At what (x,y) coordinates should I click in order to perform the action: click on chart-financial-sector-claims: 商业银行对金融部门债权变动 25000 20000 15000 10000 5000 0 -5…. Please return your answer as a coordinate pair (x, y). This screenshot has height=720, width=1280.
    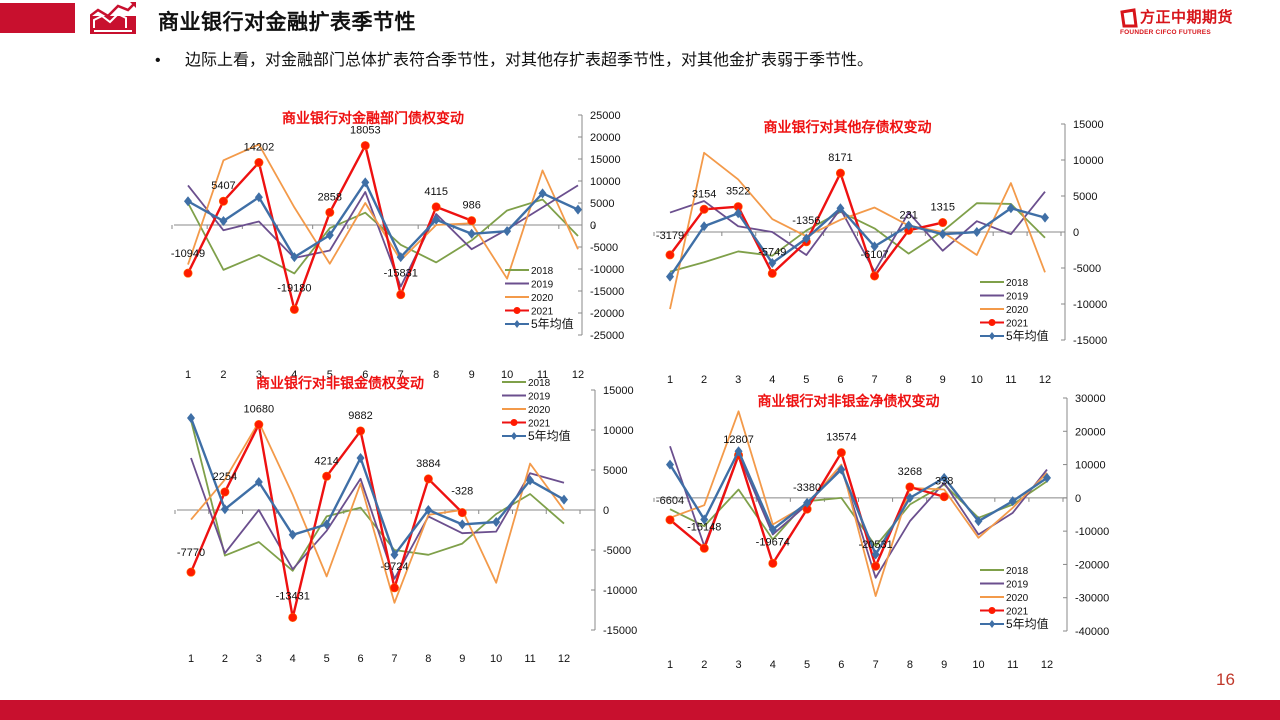
    Looking at the image, I should click on (405, 244).